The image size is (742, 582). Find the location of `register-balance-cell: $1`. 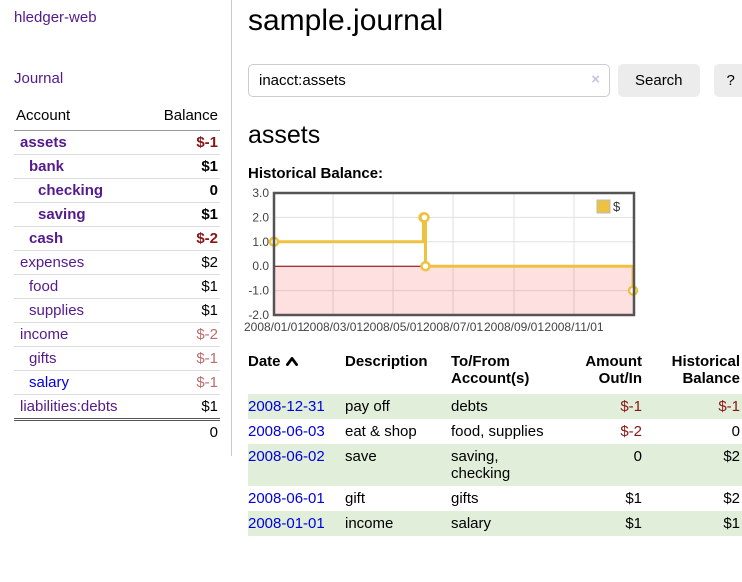

register-balance-cell: $1 is located at coordinates (731, 523).